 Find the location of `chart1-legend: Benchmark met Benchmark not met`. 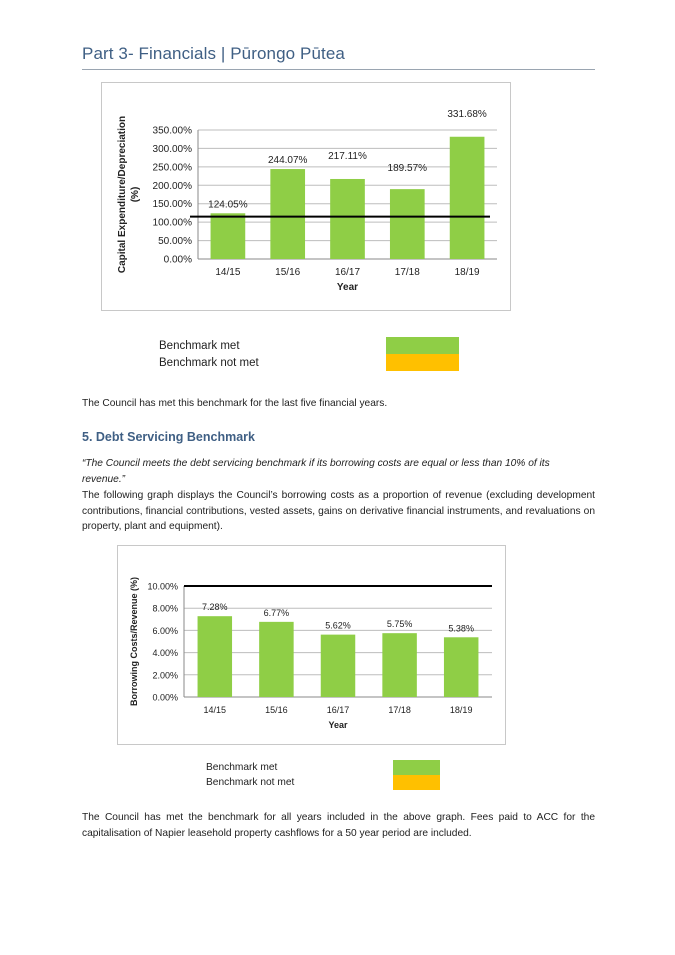

chart1-legend: Benchmark met Benchmark not met is located at coordinates (209, 355).